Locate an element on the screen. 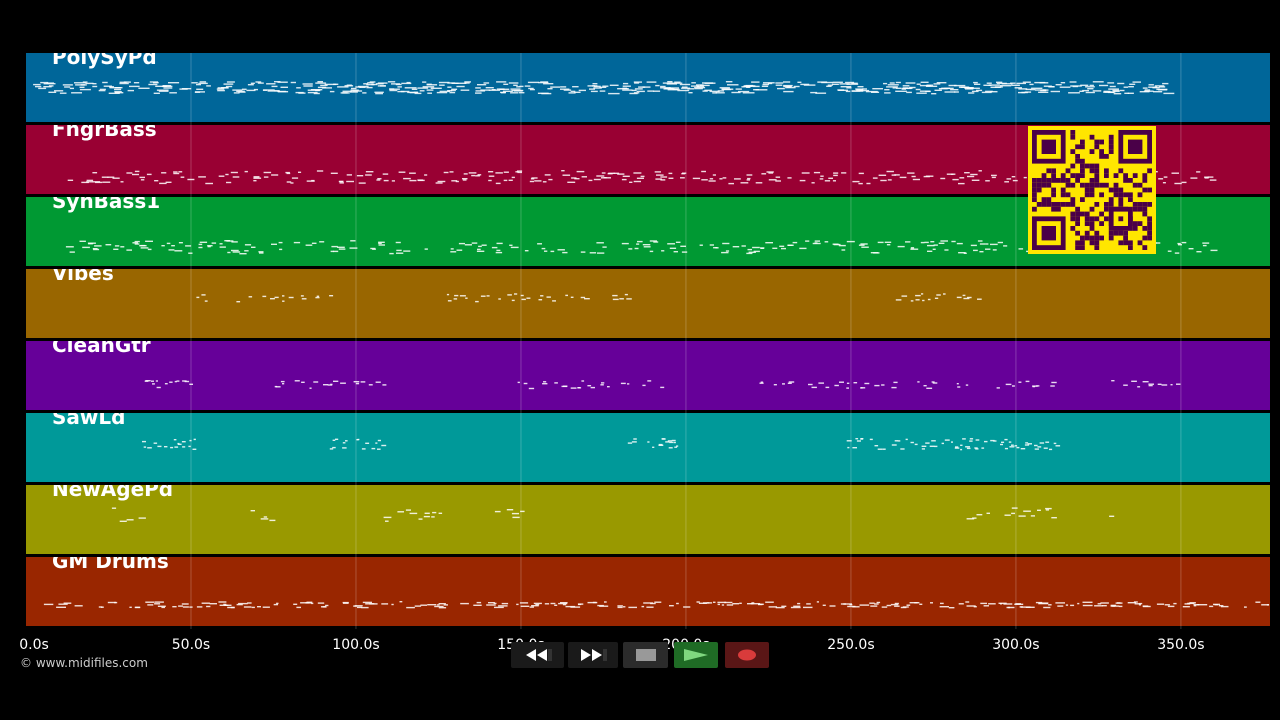 The height and width of the screenshot is (720, 1280). track-name: FngrBass is located at coordinates (104, 133).